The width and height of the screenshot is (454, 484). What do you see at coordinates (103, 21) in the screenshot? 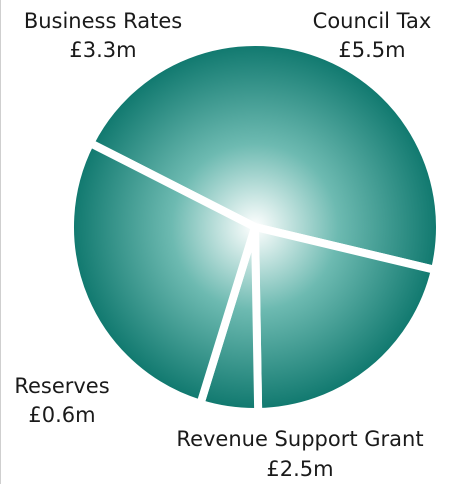
I see `label-business-rates-name: Business Rates` at bounding box center [103, 21].